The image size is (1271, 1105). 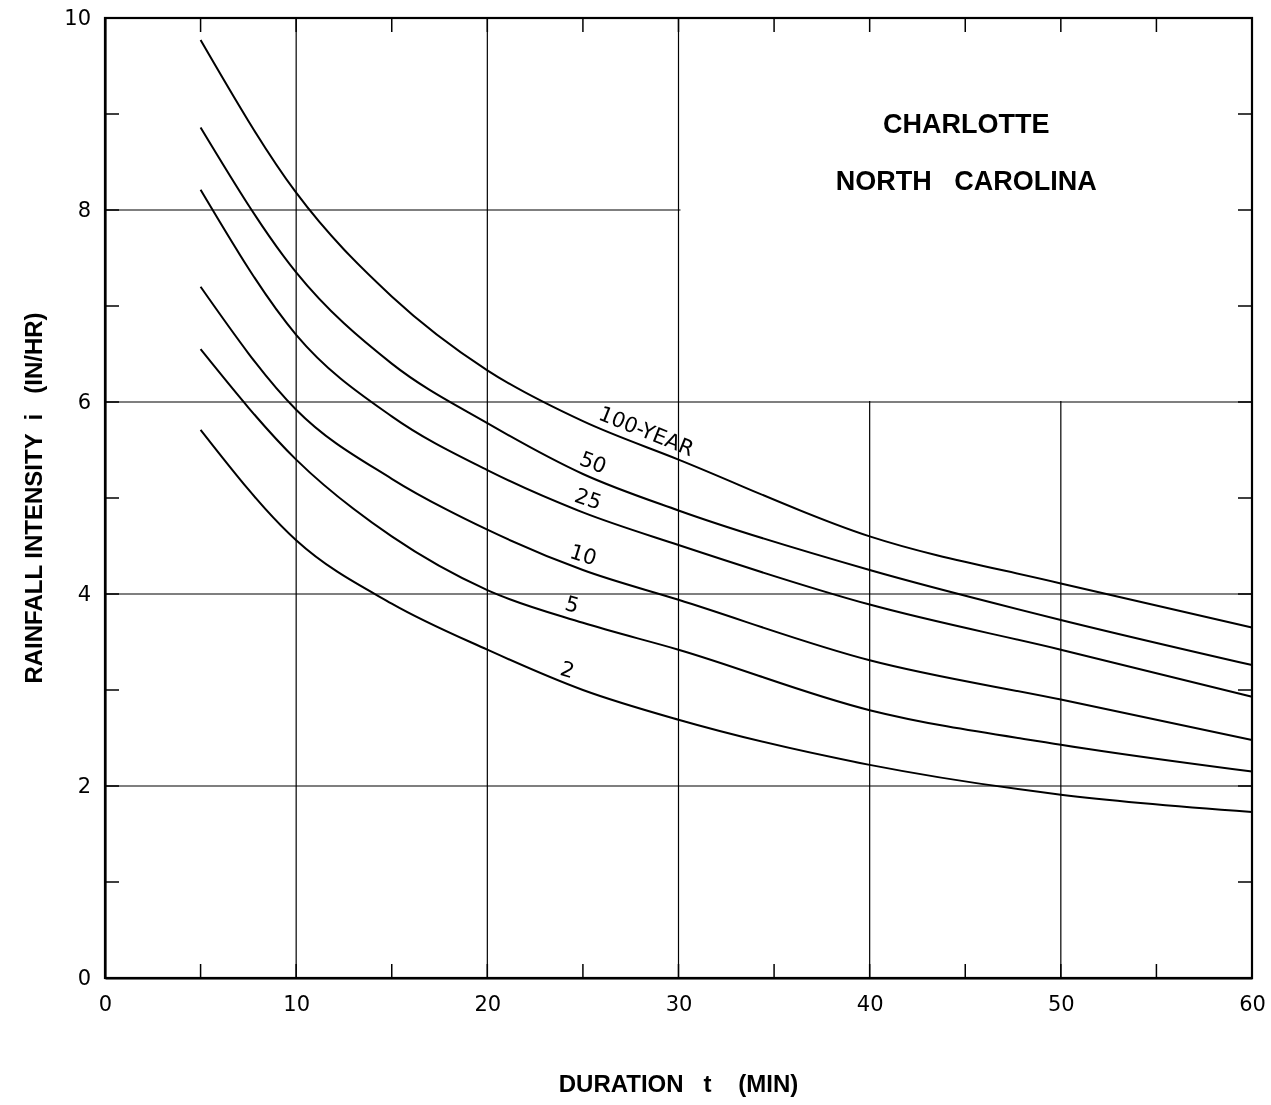 I want to click on y-tick-label: 0, so click(x=84, y=978).